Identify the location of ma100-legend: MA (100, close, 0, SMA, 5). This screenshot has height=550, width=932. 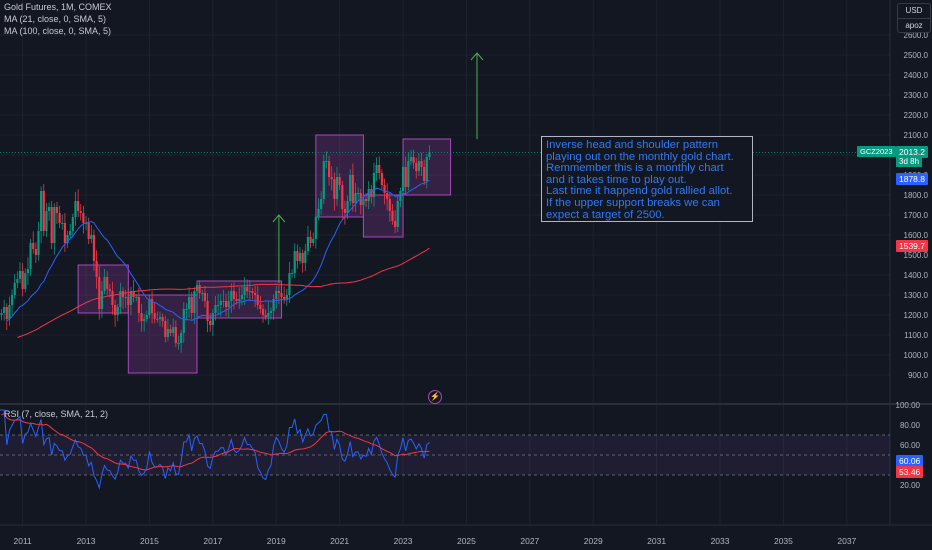
(58, 31).